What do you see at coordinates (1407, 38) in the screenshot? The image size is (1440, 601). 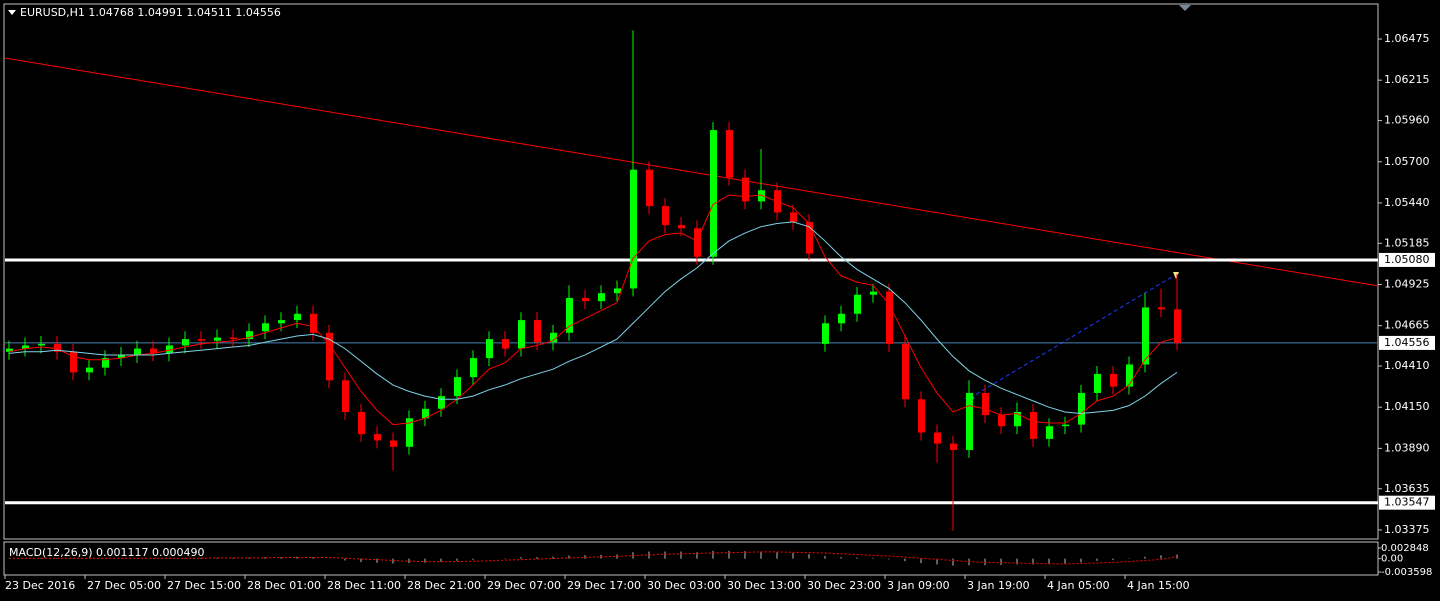 I see `y-tick-label: 1.06475` at bounding box center [1407, 38].